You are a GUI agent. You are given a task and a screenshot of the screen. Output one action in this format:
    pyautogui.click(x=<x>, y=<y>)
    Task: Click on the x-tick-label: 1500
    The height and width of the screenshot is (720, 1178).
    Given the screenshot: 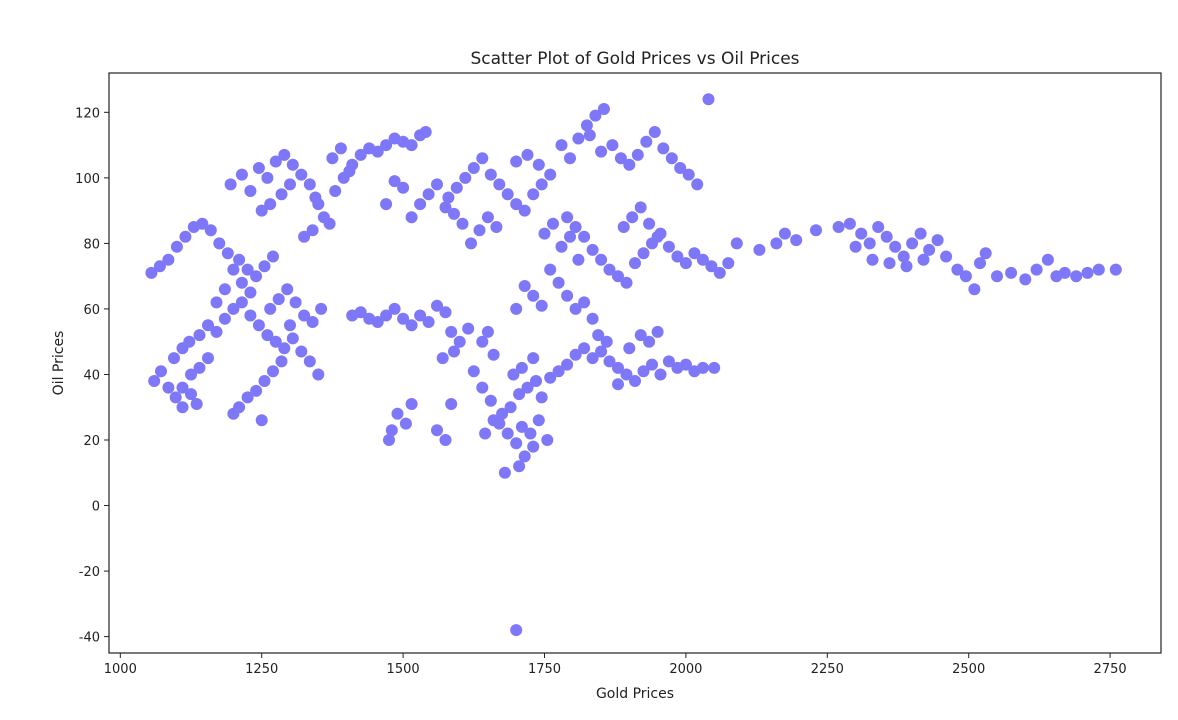 What is the action you would take?
    pyautogui.click(x=403, y=669)
    